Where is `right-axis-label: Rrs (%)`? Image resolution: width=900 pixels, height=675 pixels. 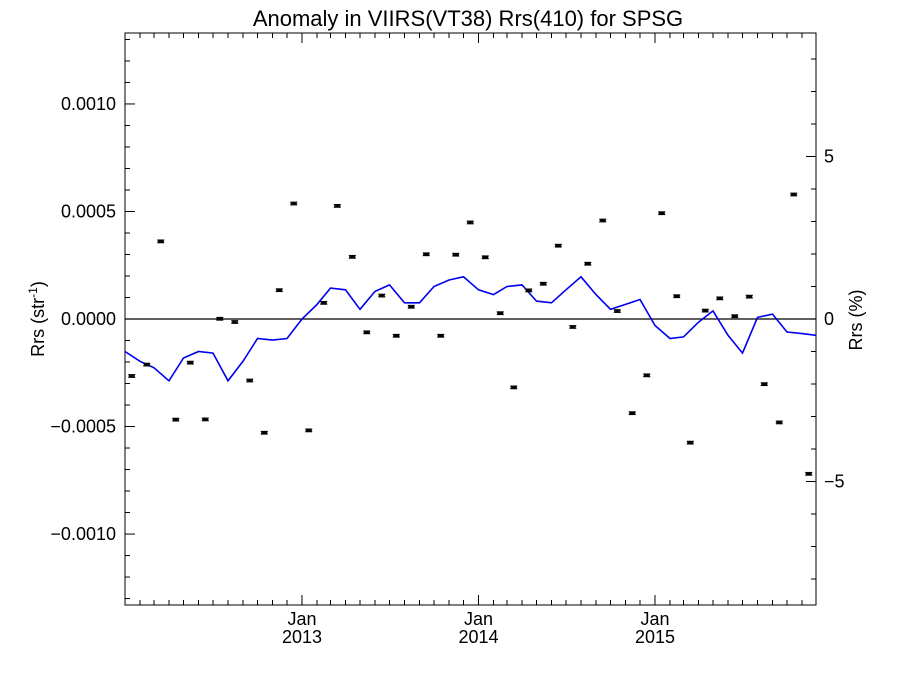 right-axis-label: Rrs (%) is located at coordinates (856, 320).